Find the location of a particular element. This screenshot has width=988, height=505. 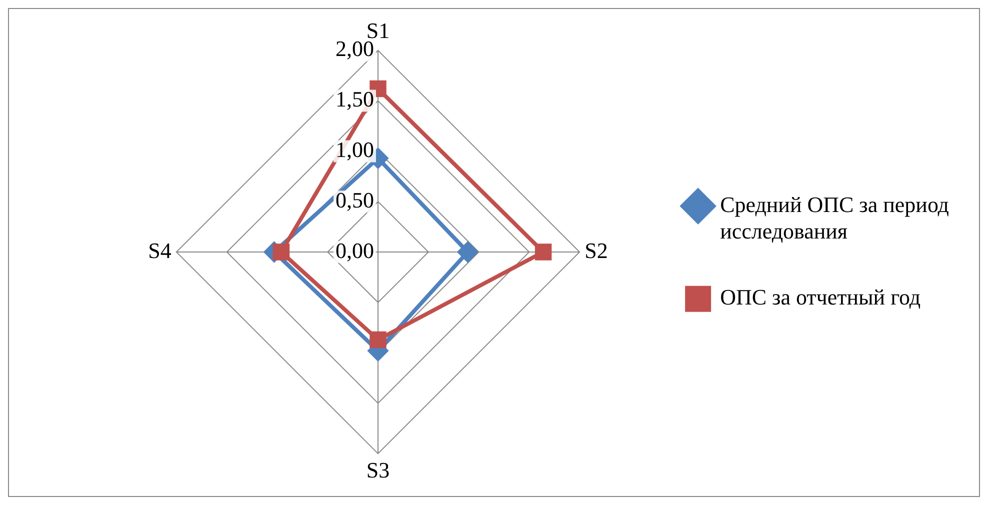

y-tick-label: 0,50 is located at coordinates (355, 199).